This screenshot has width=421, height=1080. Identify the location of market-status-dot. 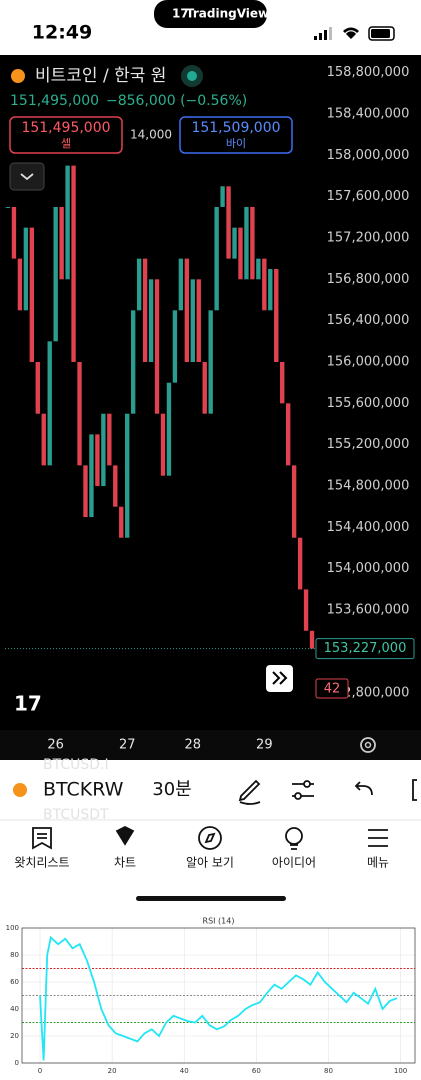
(192, 76).